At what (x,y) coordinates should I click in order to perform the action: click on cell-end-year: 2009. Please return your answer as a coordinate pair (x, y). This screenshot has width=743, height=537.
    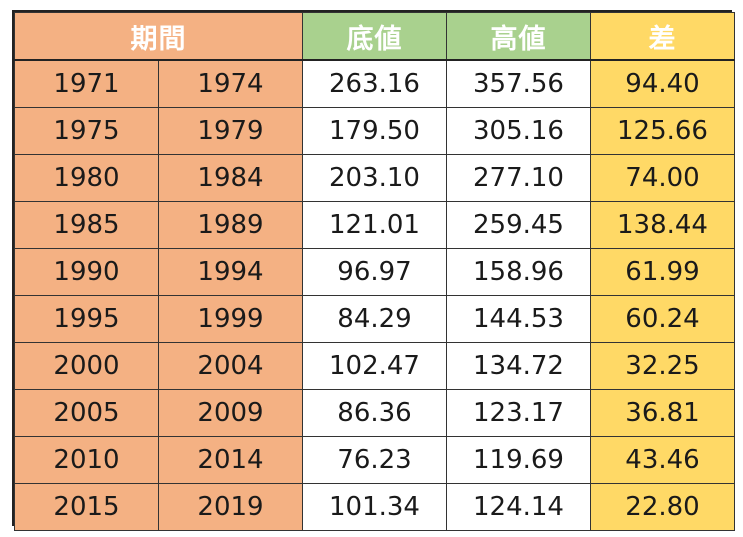
    Looking at the image, I should click on (230, 413).